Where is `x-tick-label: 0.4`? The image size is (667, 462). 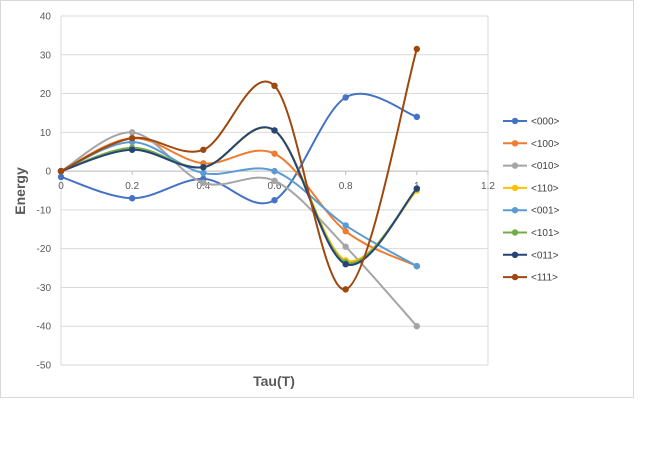
x-tick-label: 0.4 is located at coordinates (203, 186).